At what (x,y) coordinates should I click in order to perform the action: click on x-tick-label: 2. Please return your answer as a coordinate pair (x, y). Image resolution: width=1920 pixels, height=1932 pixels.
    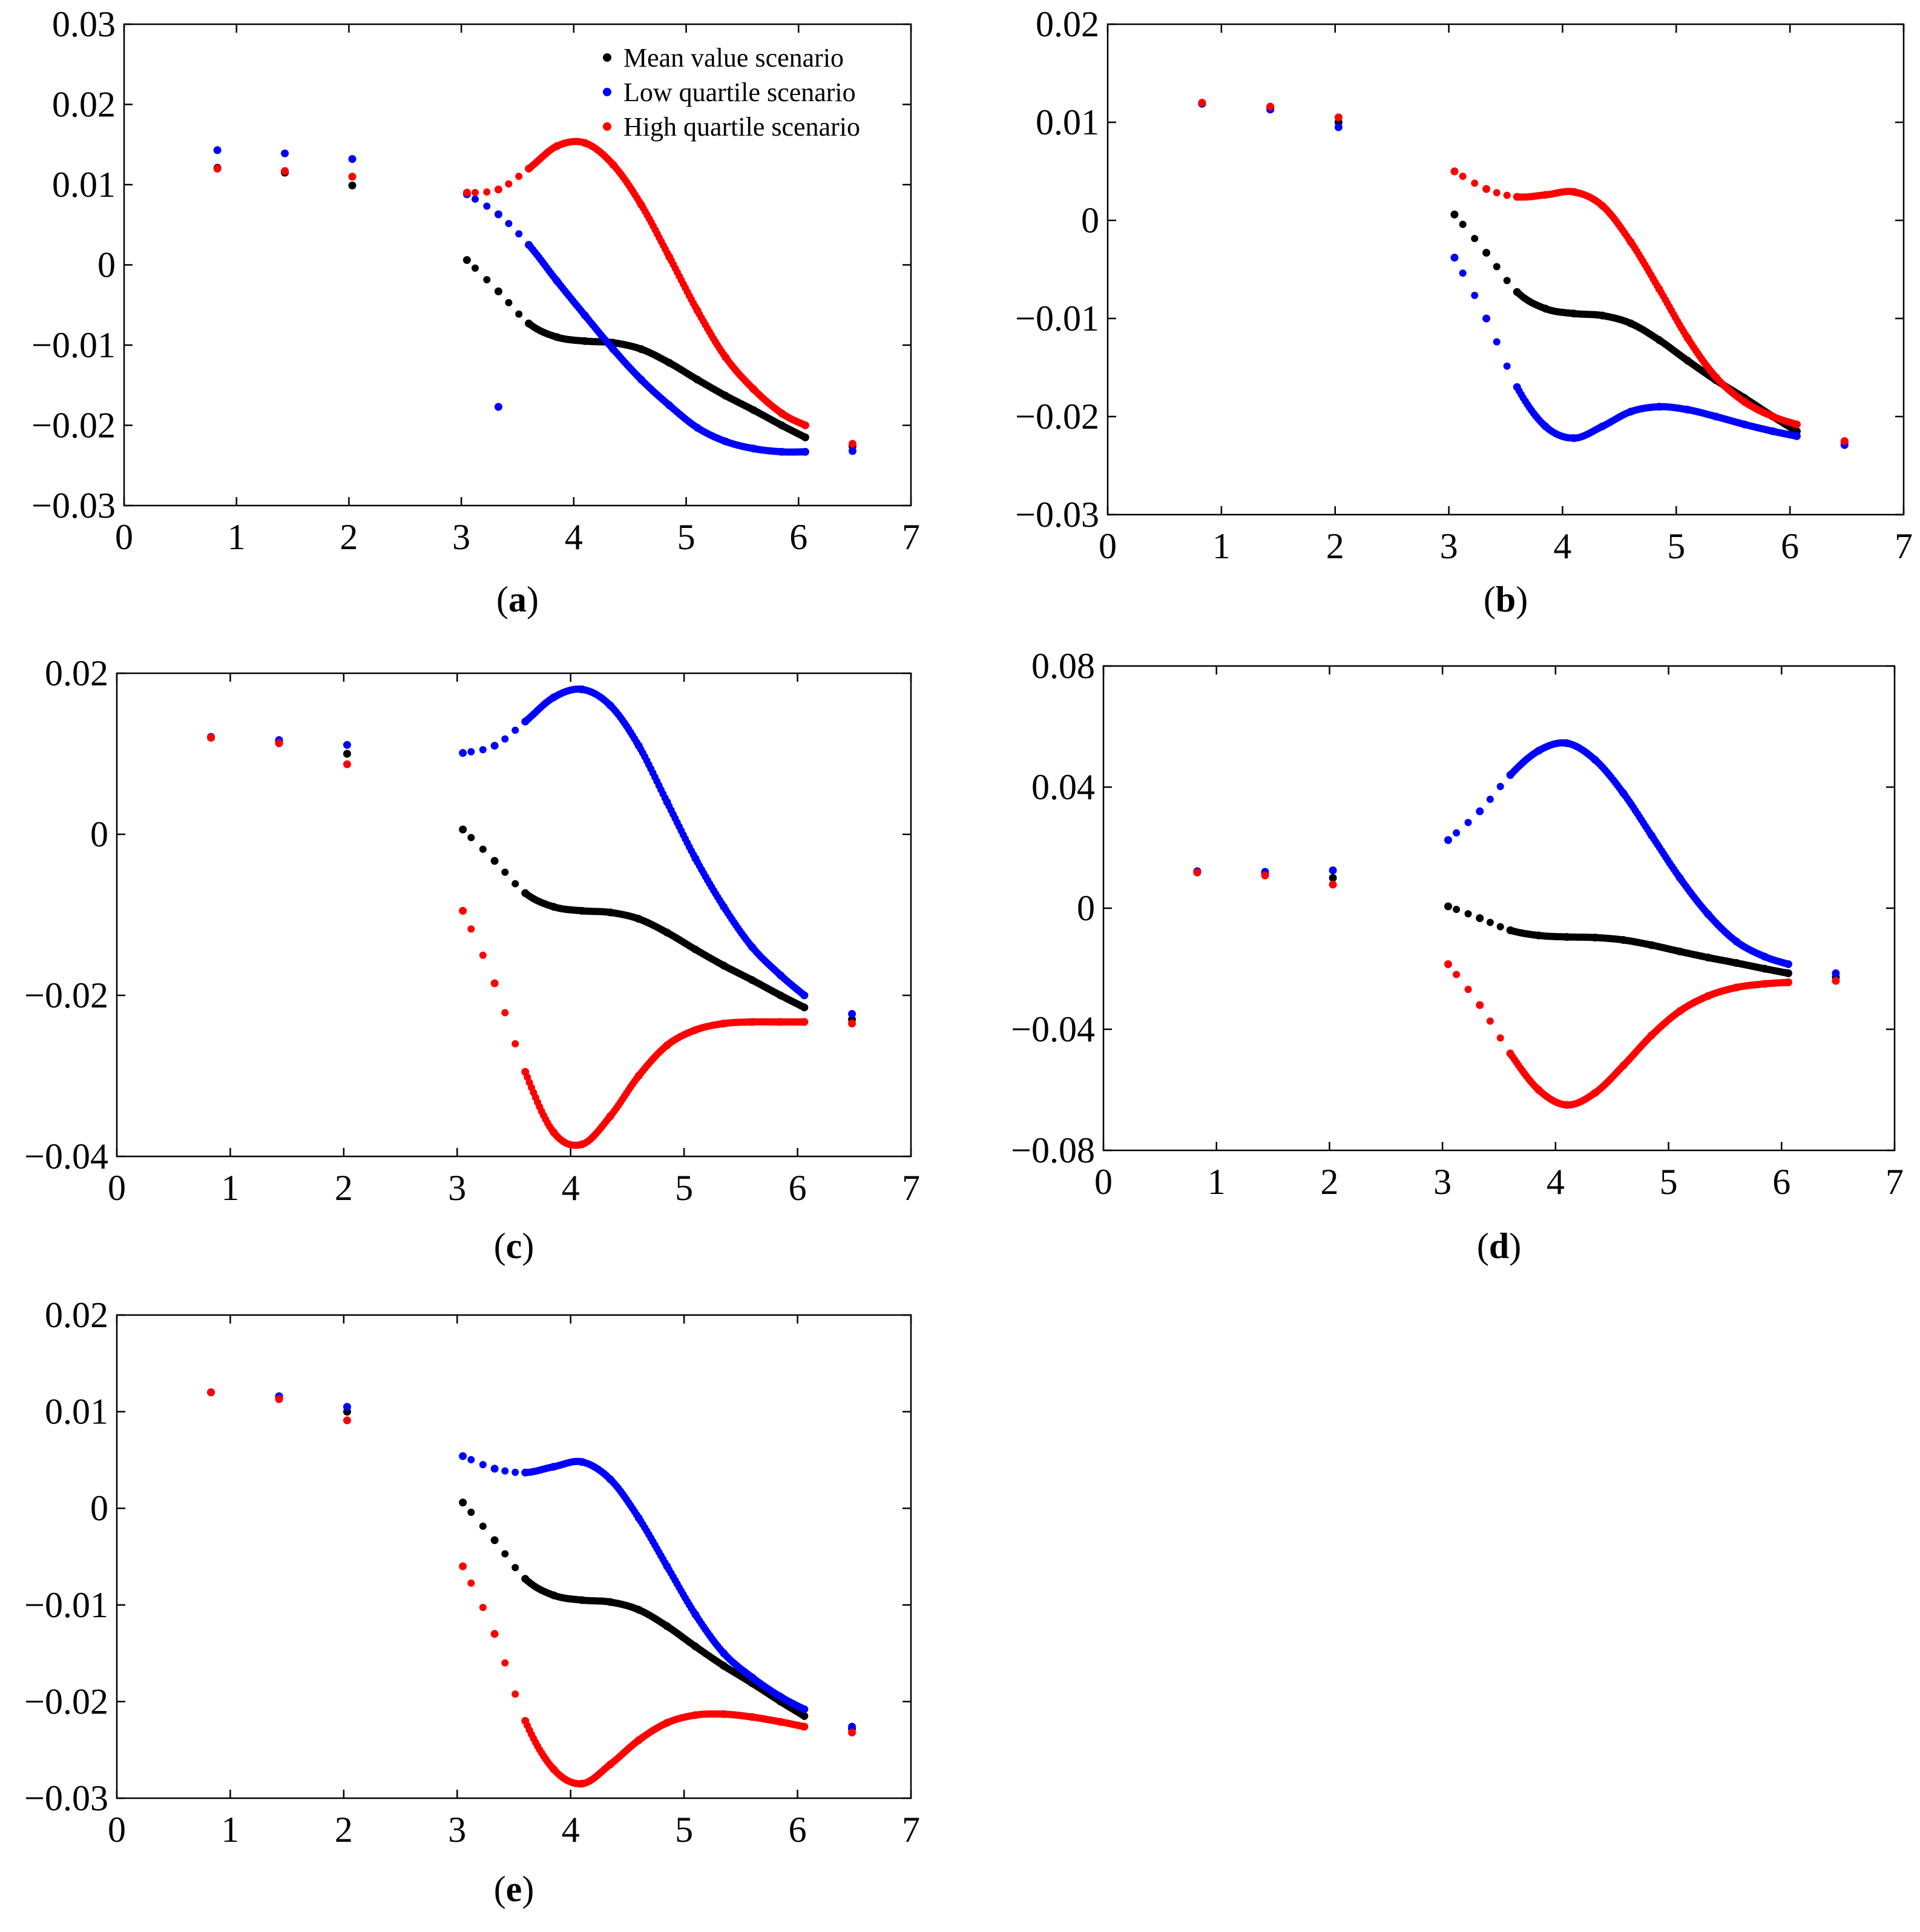
    Looking at the image, I should click on (1329, 1182).